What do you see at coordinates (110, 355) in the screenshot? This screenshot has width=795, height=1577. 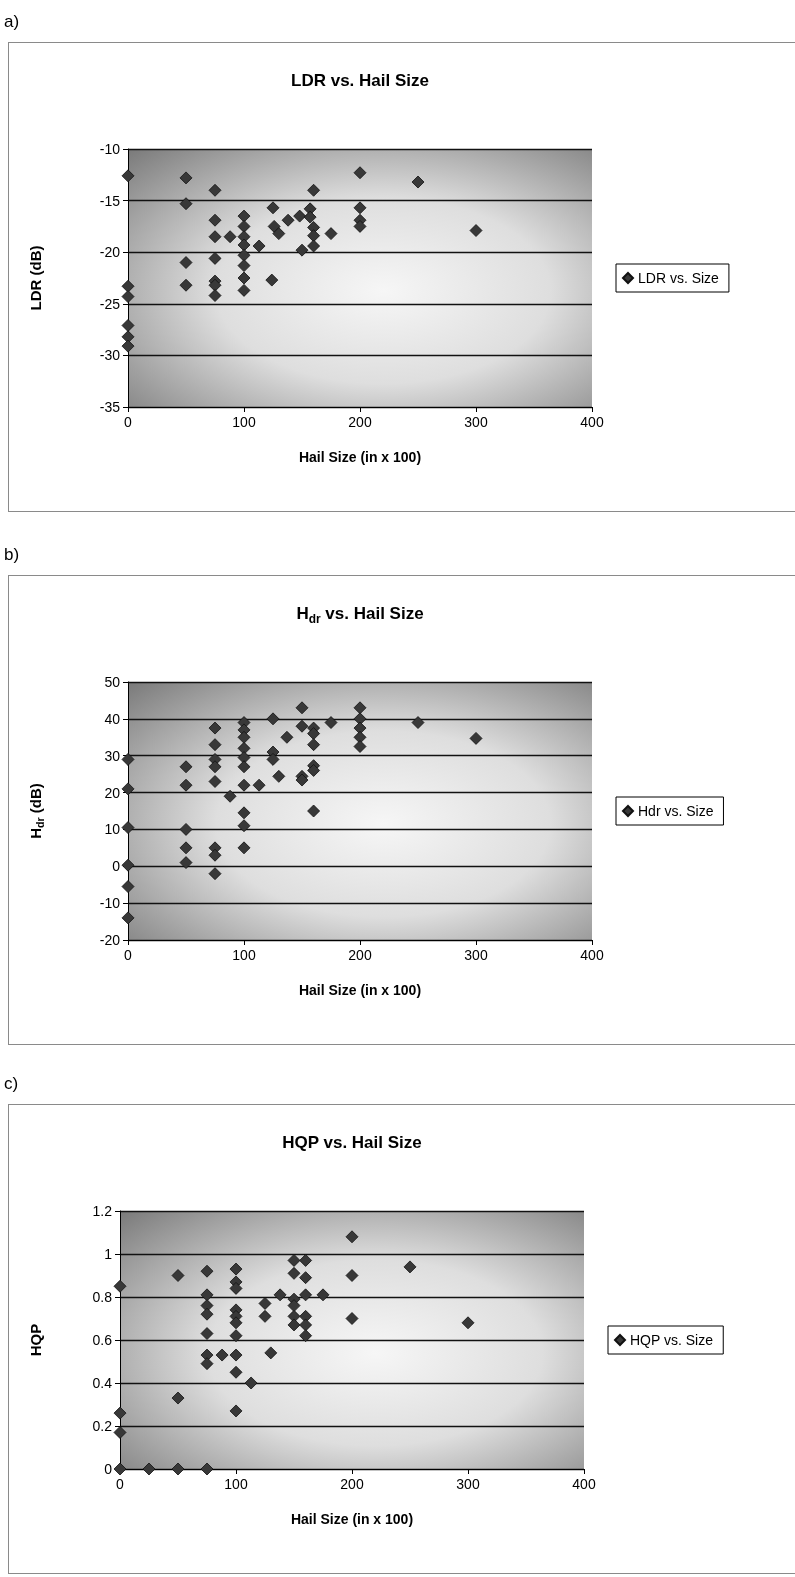 I see `y-tick-label: -30` at bounding box center [110, 355].